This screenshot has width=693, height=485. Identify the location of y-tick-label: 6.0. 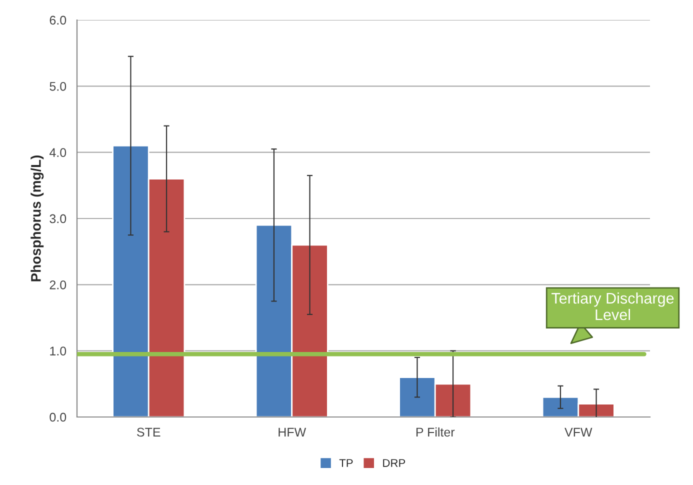
(58, 20).